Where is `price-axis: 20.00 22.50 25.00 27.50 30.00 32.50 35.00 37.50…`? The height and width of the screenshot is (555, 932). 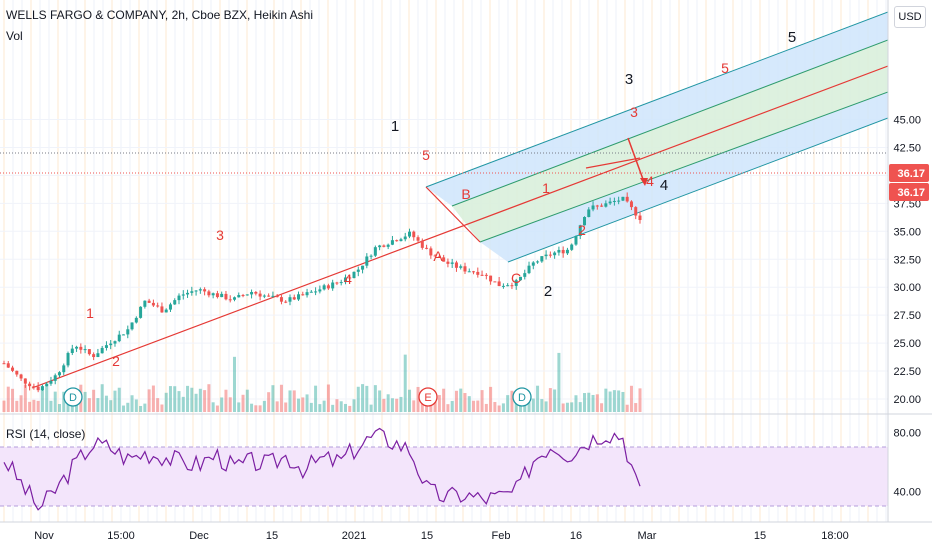 price-axis: 20.00 22.50 25.00 27.50 30.00 32.50 35.00 37.50… is located at coordinates (907, 261).